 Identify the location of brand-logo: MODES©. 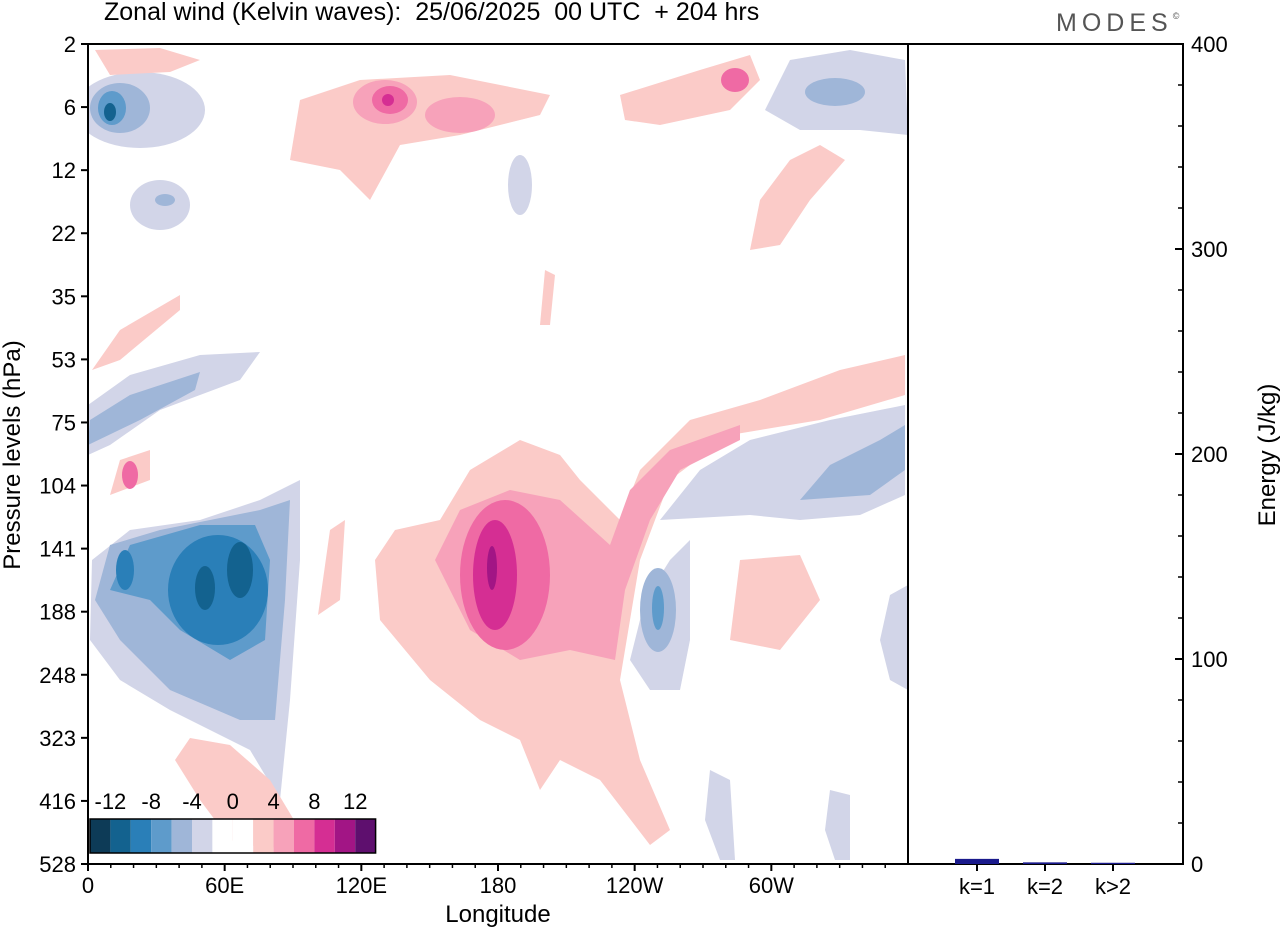
(1117, 23).